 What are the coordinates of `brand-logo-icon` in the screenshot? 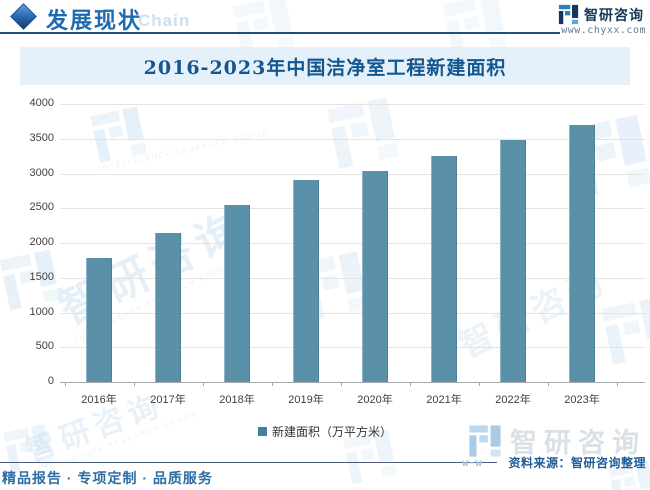 It's located at (568, 14).